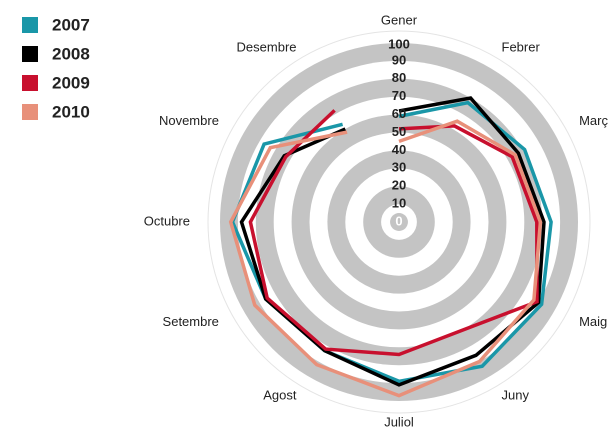  Describe the element at coordinates (399, 95) in the screenshot. I see `r-tick-label: 70` at that location.